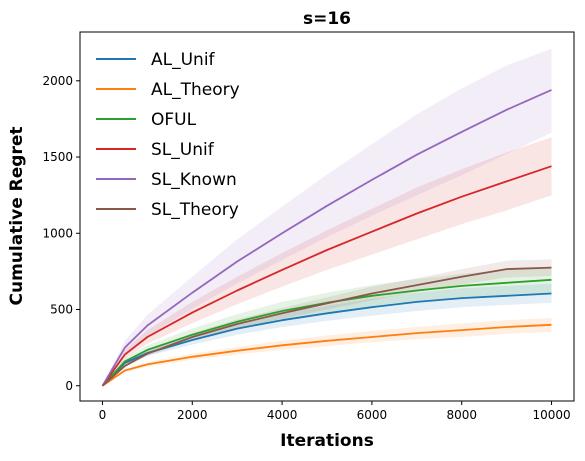 The width and height of the screenshot is (585, 461). What do you see at coordinates (183, 150) in the screenshot?
I see `legend-label-sl-unif: SL_Unif` at bounding box center [183, 150].